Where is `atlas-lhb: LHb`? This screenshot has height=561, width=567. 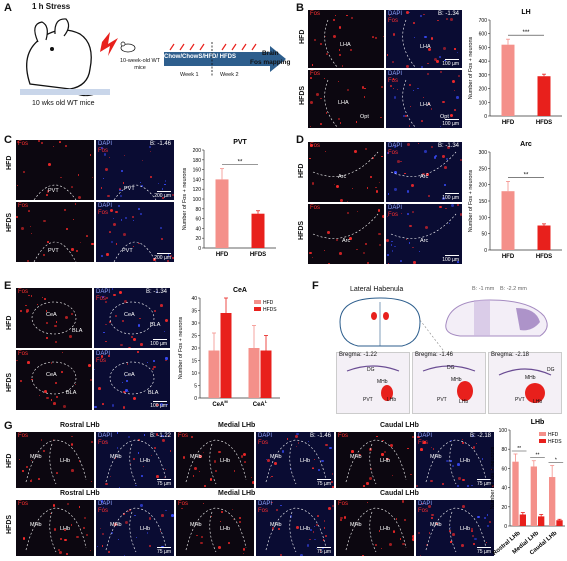 atlas-lhb: LHb is located at coordinates (537, 402).